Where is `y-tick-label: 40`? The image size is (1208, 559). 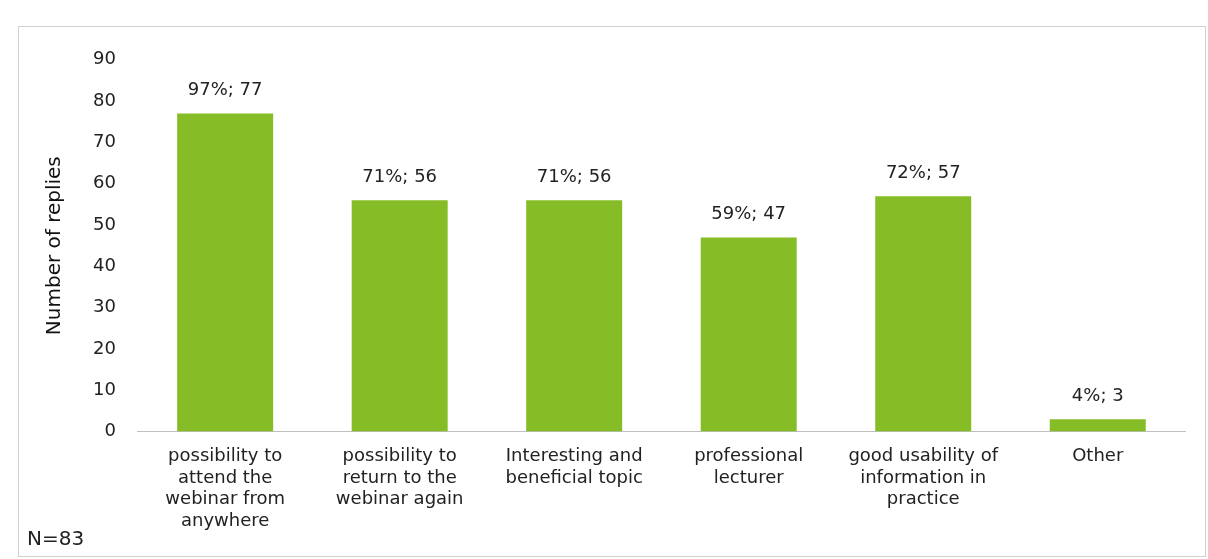
y-tick-label: 40 is located at coordinates (104, 265).